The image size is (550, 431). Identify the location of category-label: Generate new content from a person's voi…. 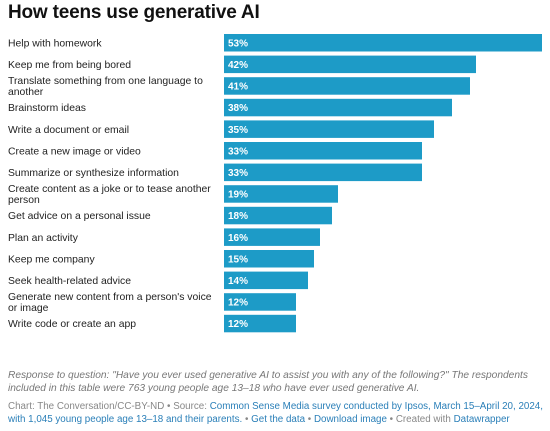
(110, 303).